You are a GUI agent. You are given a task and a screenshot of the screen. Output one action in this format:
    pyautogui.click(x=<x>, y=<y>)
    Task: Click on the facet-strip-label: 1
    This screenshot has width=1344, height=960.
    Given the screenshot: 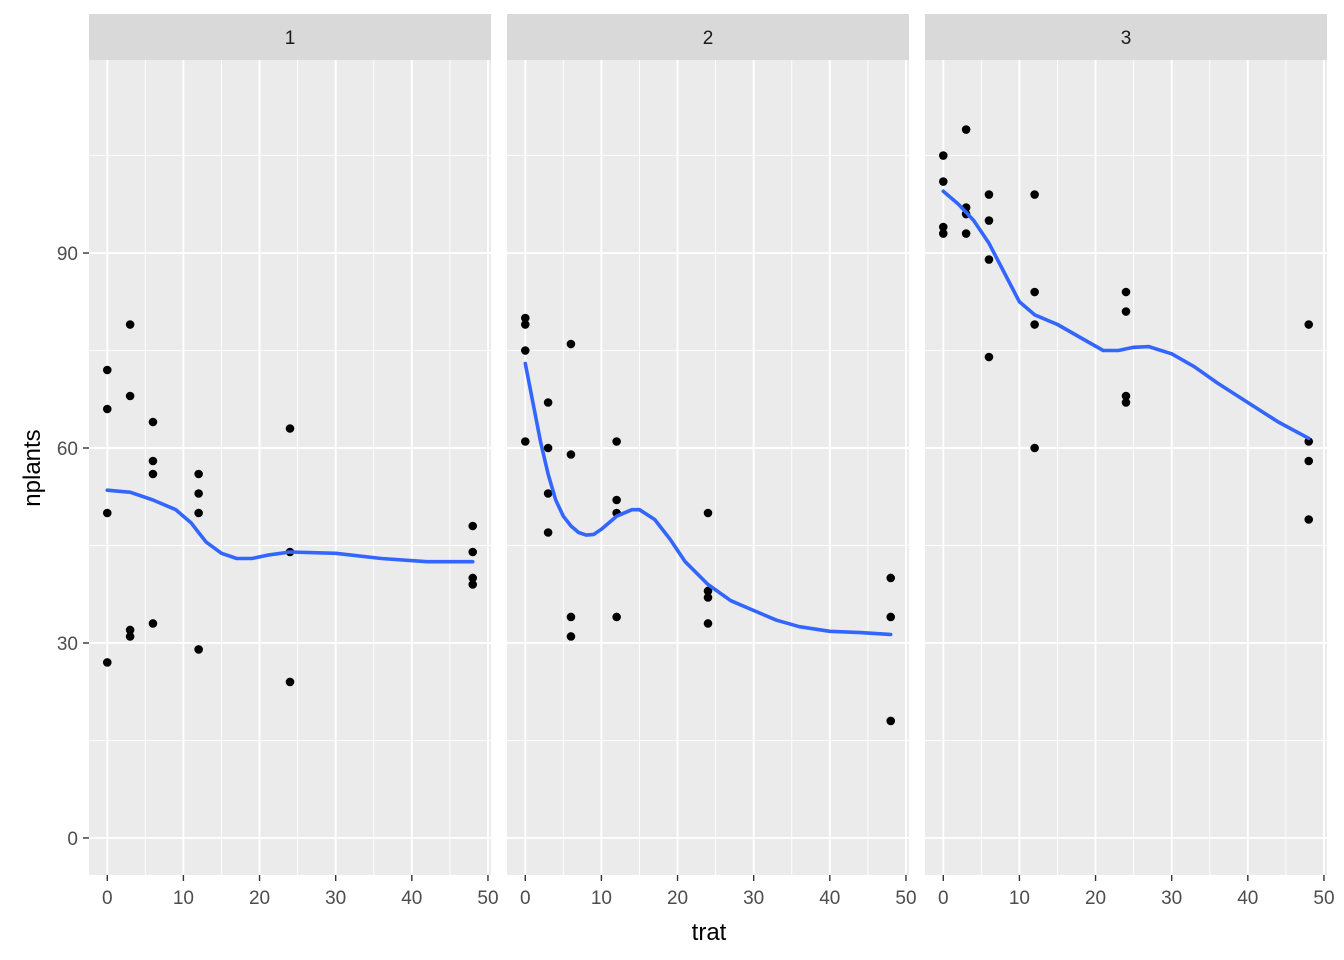 What is the action you would take?
    pyautogui.click(x=290, y=38)
    